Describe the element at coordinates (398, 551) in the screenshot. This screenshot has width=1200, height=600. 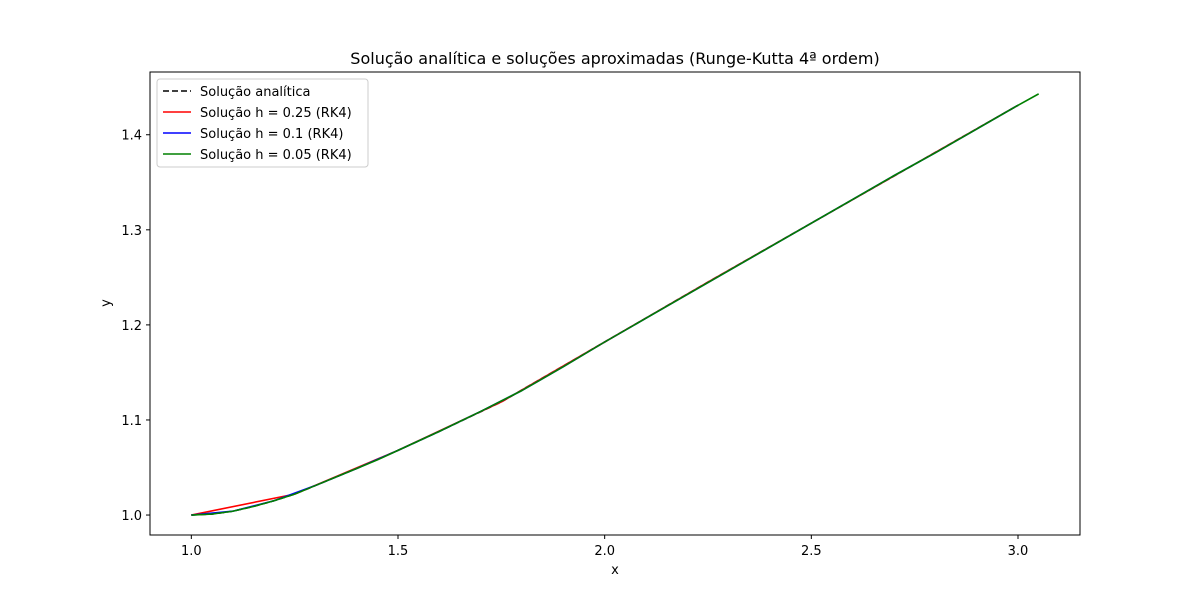
I see `x-tick-label: 1.5` at that location.